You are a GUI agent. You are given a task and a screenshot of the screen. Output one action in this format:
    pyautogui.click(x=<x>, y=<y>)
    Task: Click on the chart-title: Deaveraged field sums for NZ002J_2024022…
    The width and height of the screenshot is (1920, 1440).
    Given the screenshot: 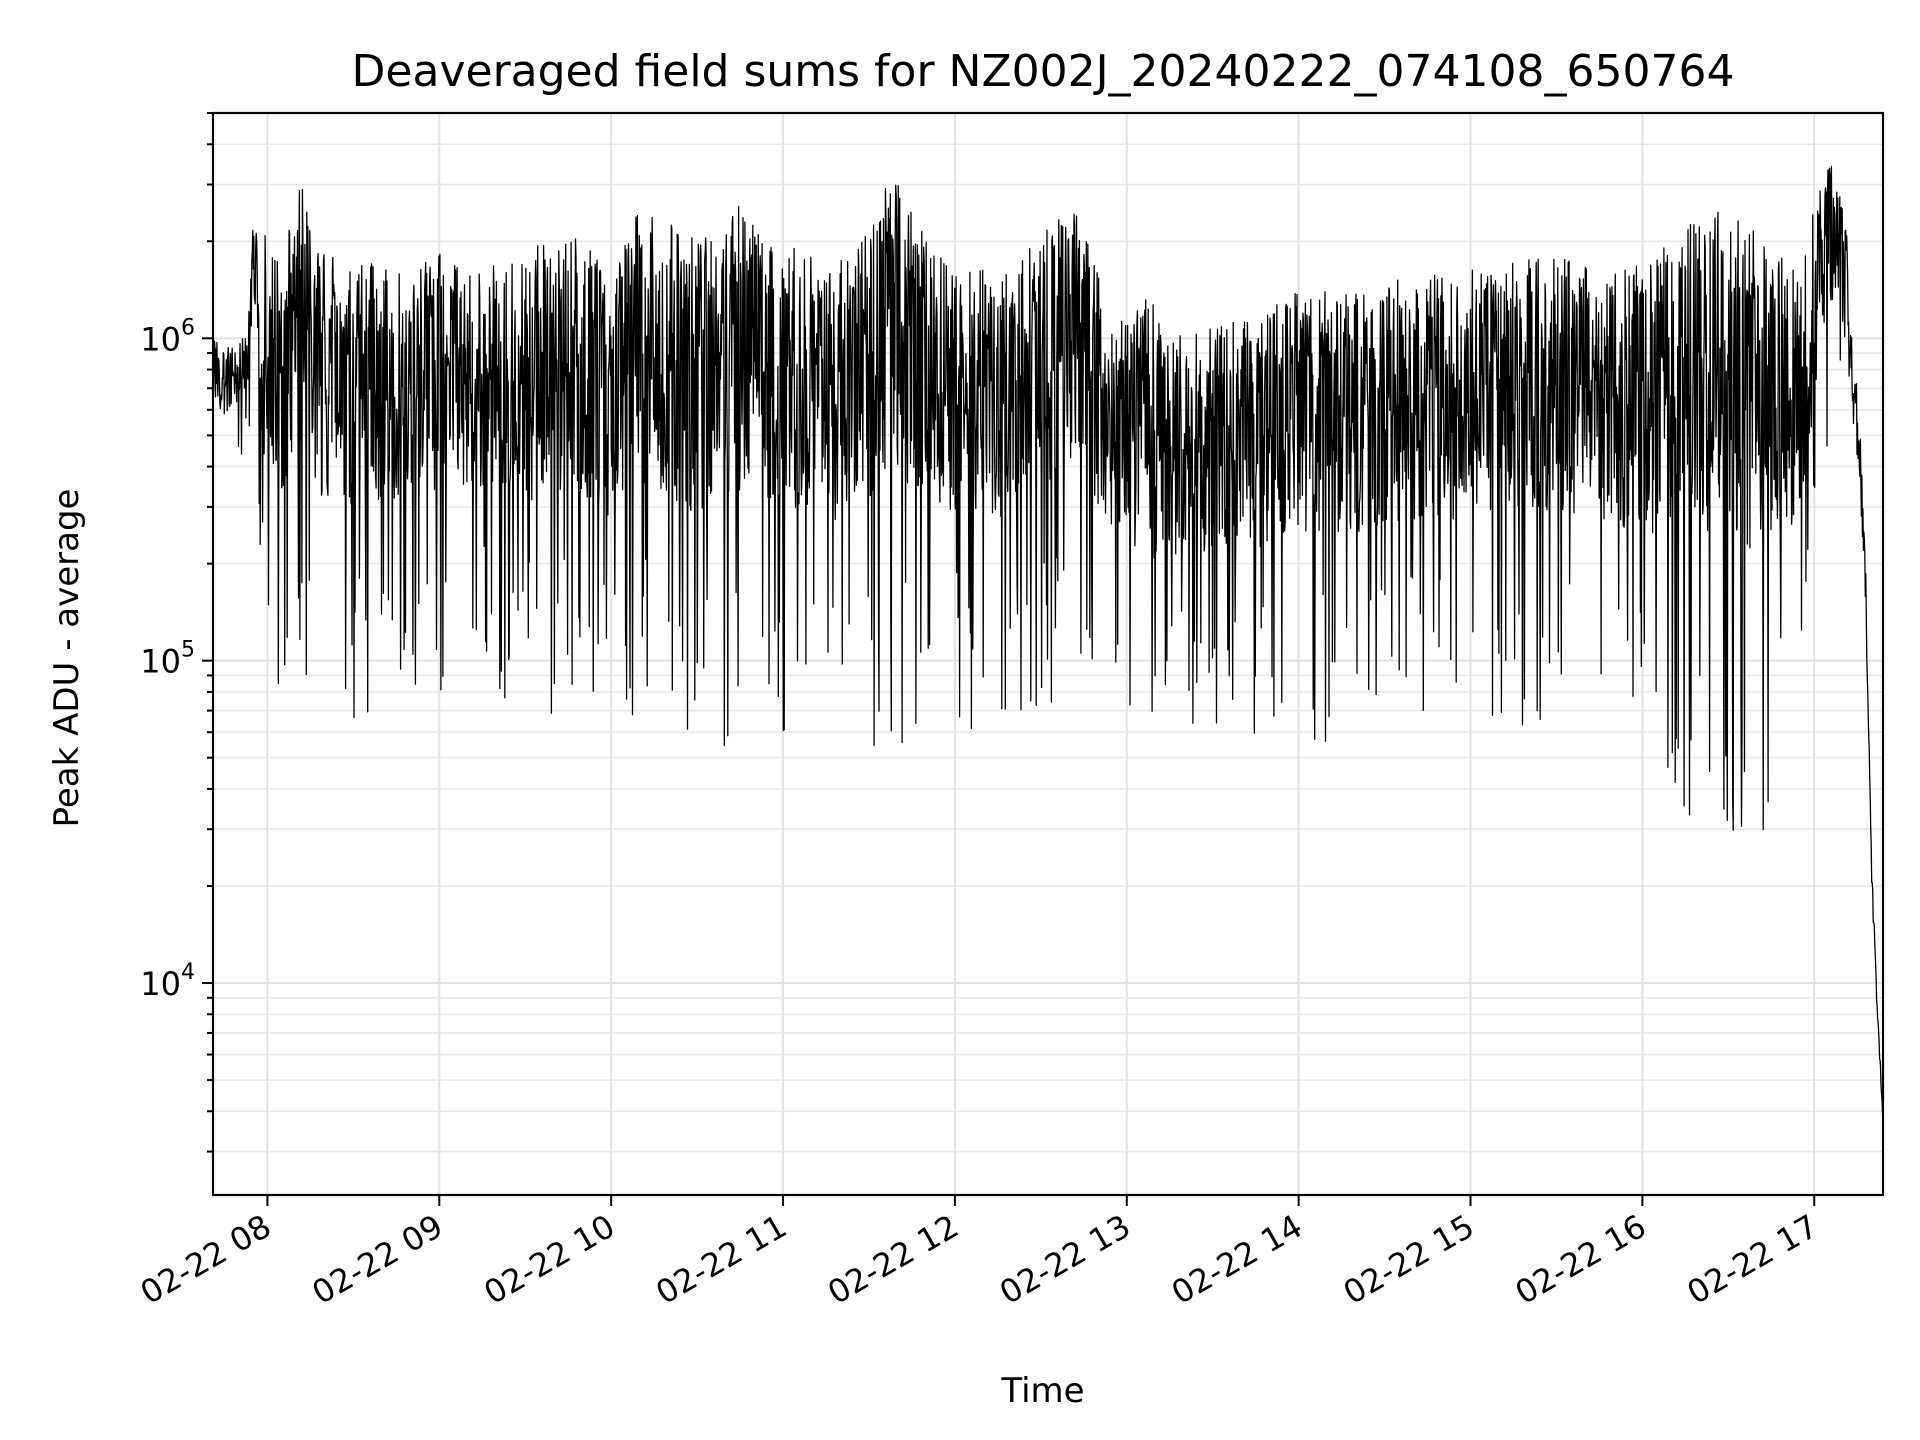 What is the action you would take?
    pyautogui.click(x=1043, y=71)
    